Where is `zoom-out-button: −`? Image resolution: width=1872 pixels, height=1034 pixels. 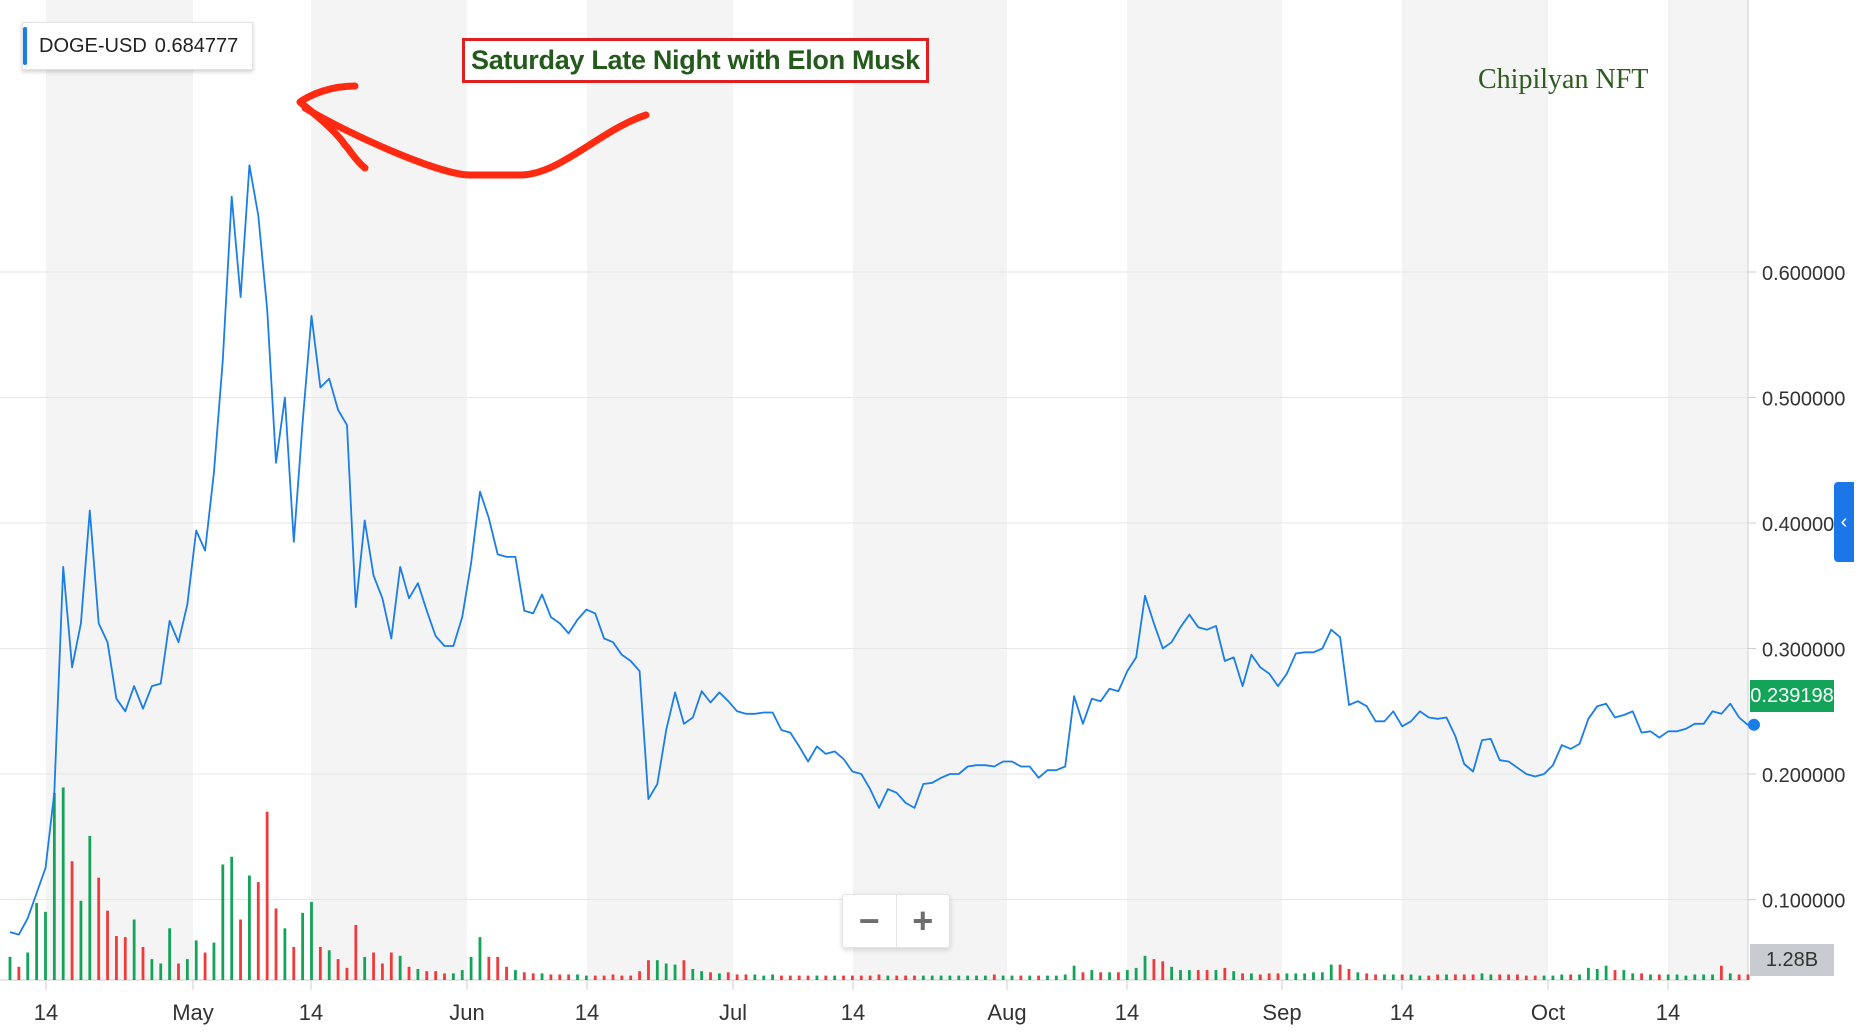
zoom-out-button: − is located at coordinates (869, 920).